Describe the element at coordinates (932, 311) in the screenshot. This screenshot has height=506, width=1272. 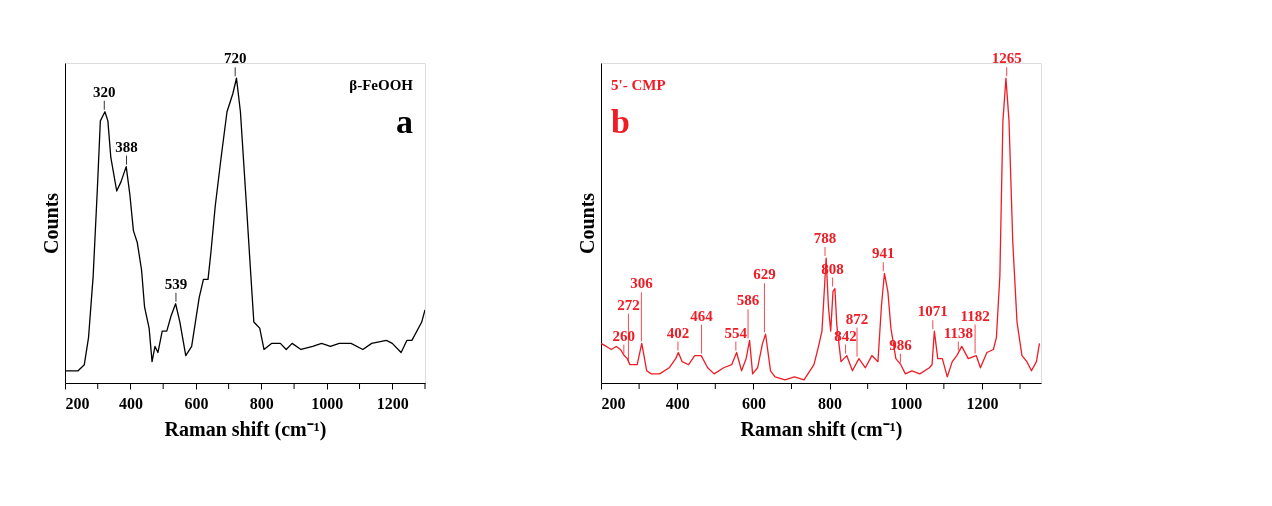
I see `annotation: 1071` at that location.